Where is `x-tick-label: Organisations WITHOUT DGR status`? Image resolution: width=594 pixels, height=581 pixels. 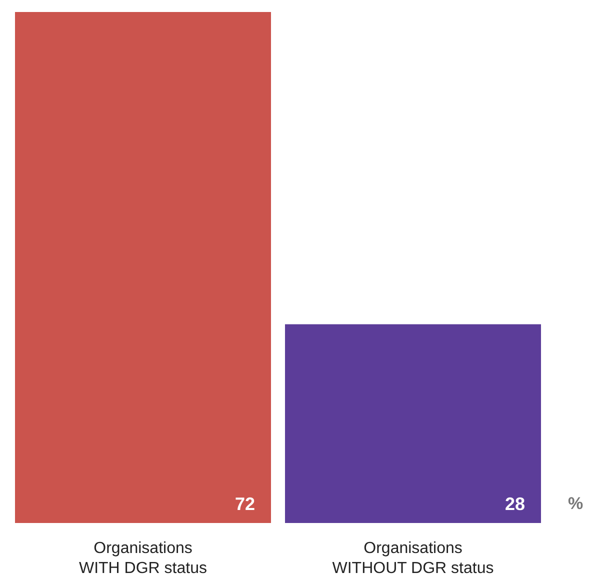 x-tick-label: Organisations WITHOUT DGR status is located at coordinates (413, 558).